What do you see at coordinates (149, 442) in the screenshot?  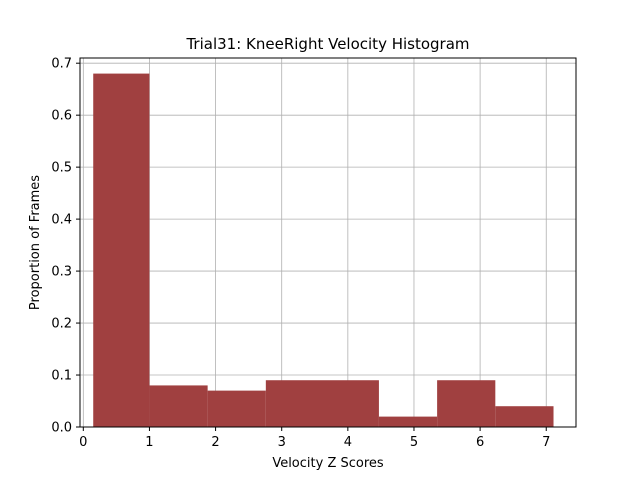 I see `x-tick-label: 1` at bounding box center [149, 442].